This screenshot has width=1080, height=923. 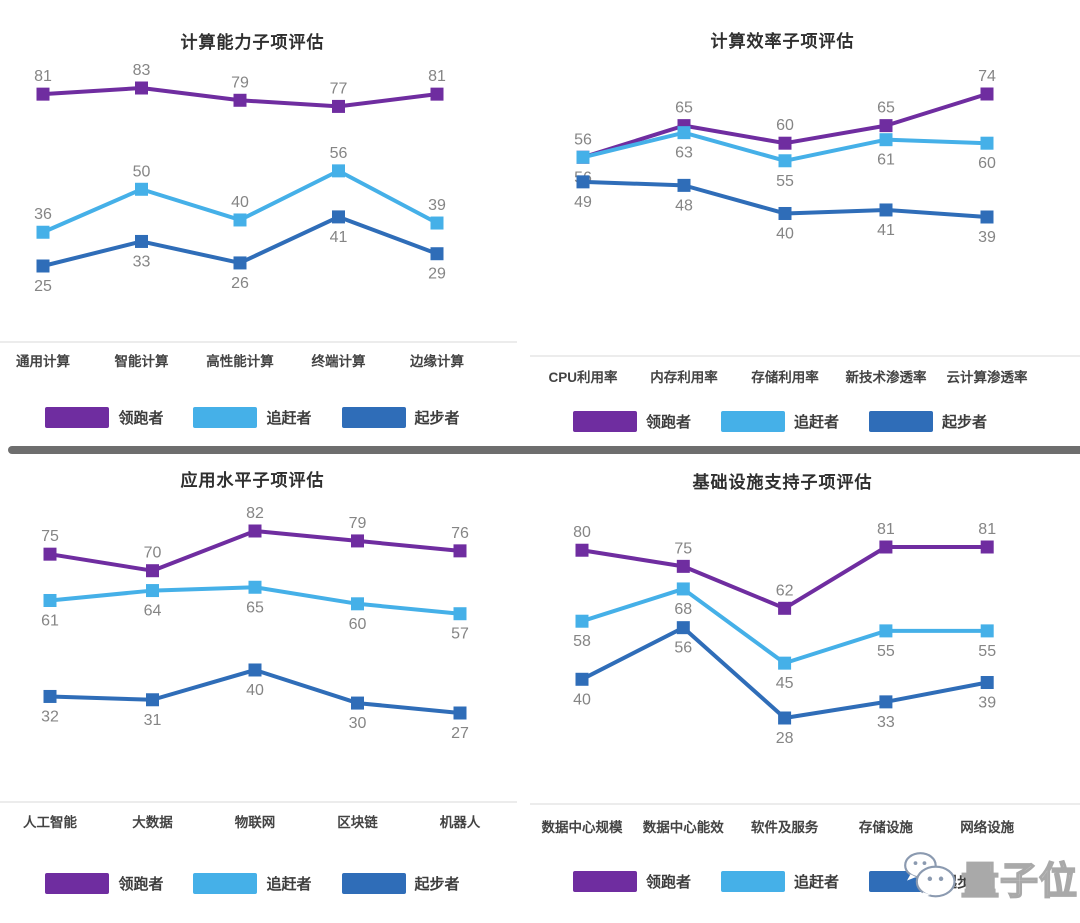 I want to click on data-point-value: 64, so click(x=153, y=611).